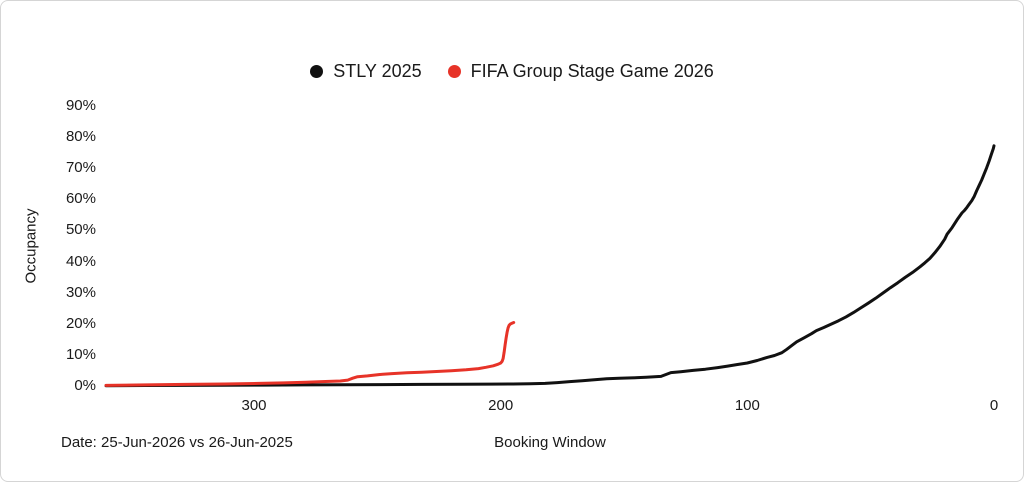 This screenshot has width=1024, height=482. What do you see at coordinates (994, 405) in the screenshot?
I see `x-tick-label: 0` at bounding box center [994, 405].